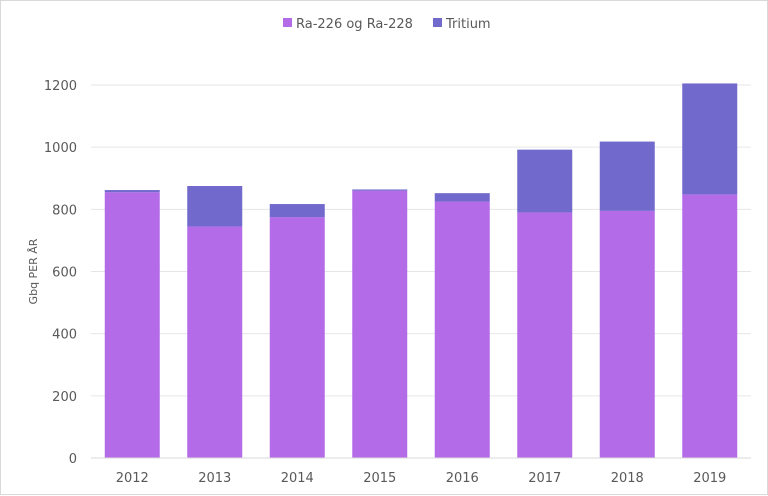 This screenshot has width=768, height=496. What do you see at coordinates (462, 197) in the screenshot?
I see `bar-2016-tritium` at bounding box center [462, 197].